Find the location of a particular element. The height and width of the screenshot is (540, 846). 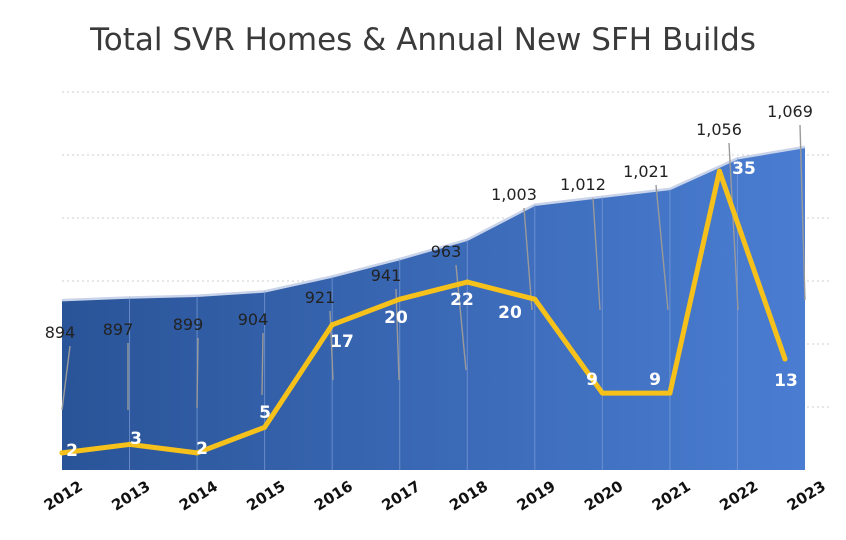

sfh-point-2016 is located at coordinates (332, 325).